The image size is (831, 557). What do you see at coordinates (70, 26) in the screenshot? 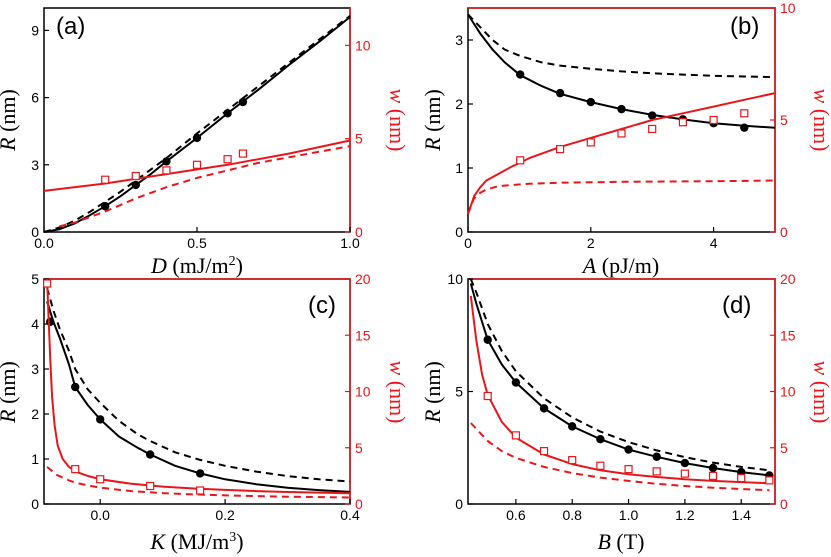
I see `panel-a-label: (a)` at bounding box center [70, 26].